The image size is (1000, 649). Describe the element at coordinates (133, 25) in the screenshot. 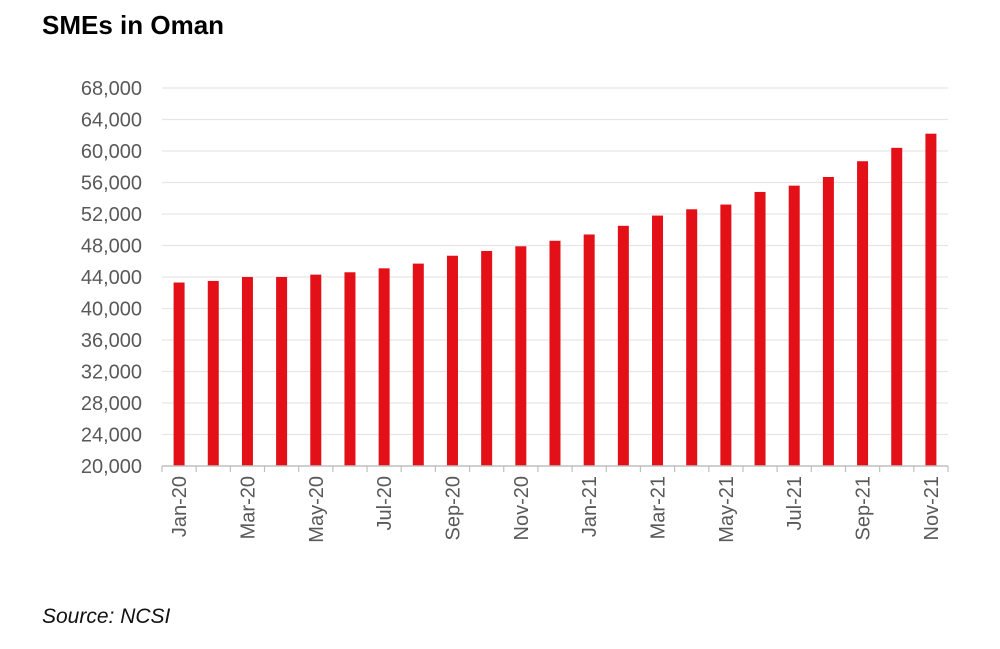

I see `chart-title: SMEs in Oman` at that location.